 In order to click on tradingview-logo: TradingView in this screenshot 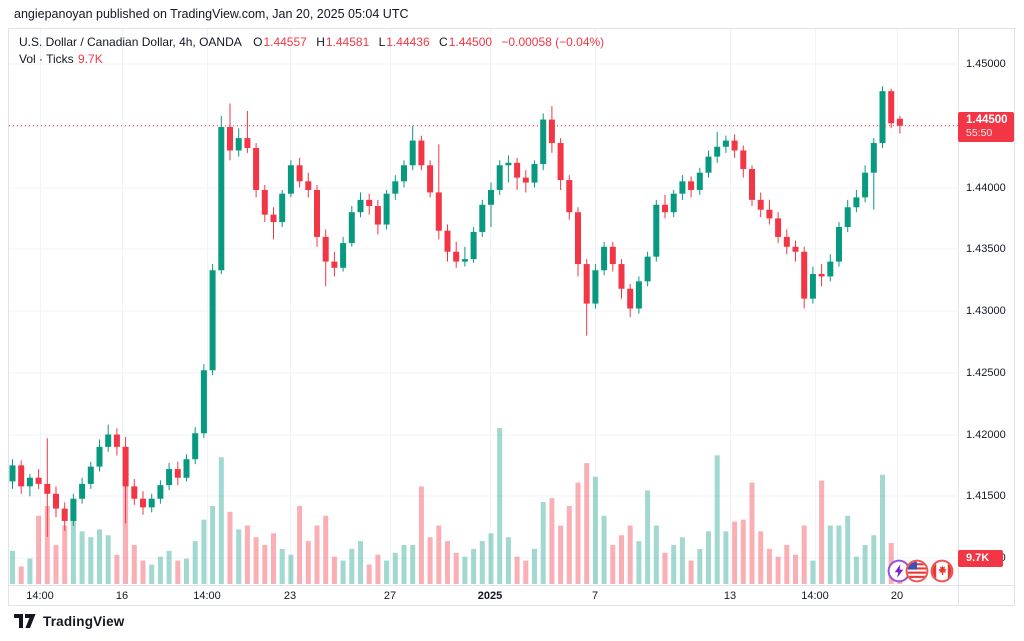, I will do `click(69, 621)`.